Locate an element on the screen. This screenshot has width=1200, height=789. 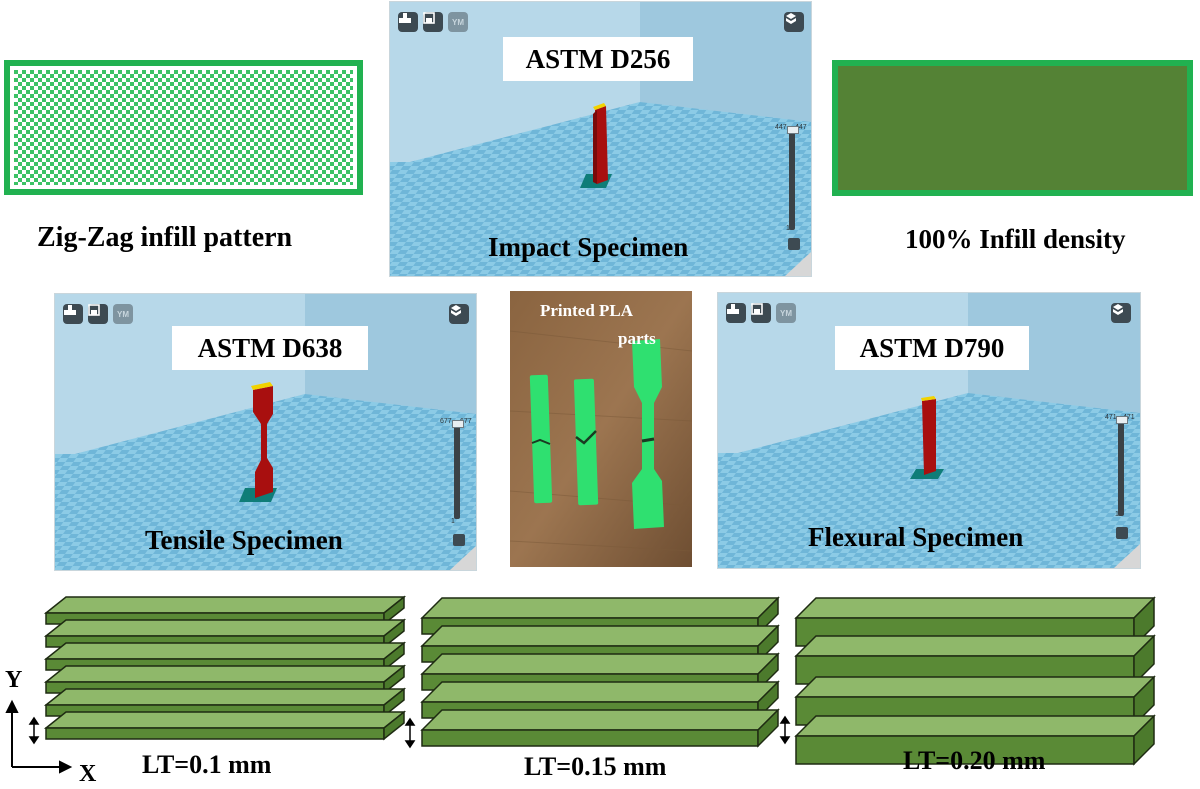
tensile-slider-top-value: 677 is located at coordinates (446, 421).